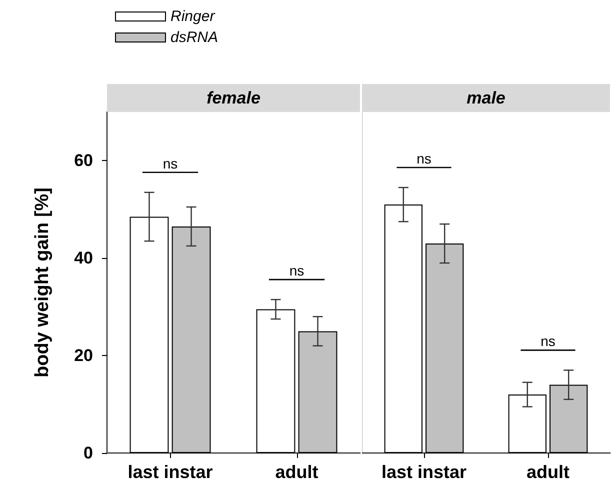  Describe the element at coordinates (83, 356) in the screenshot. I see `y-tick-label: 20` at that location.